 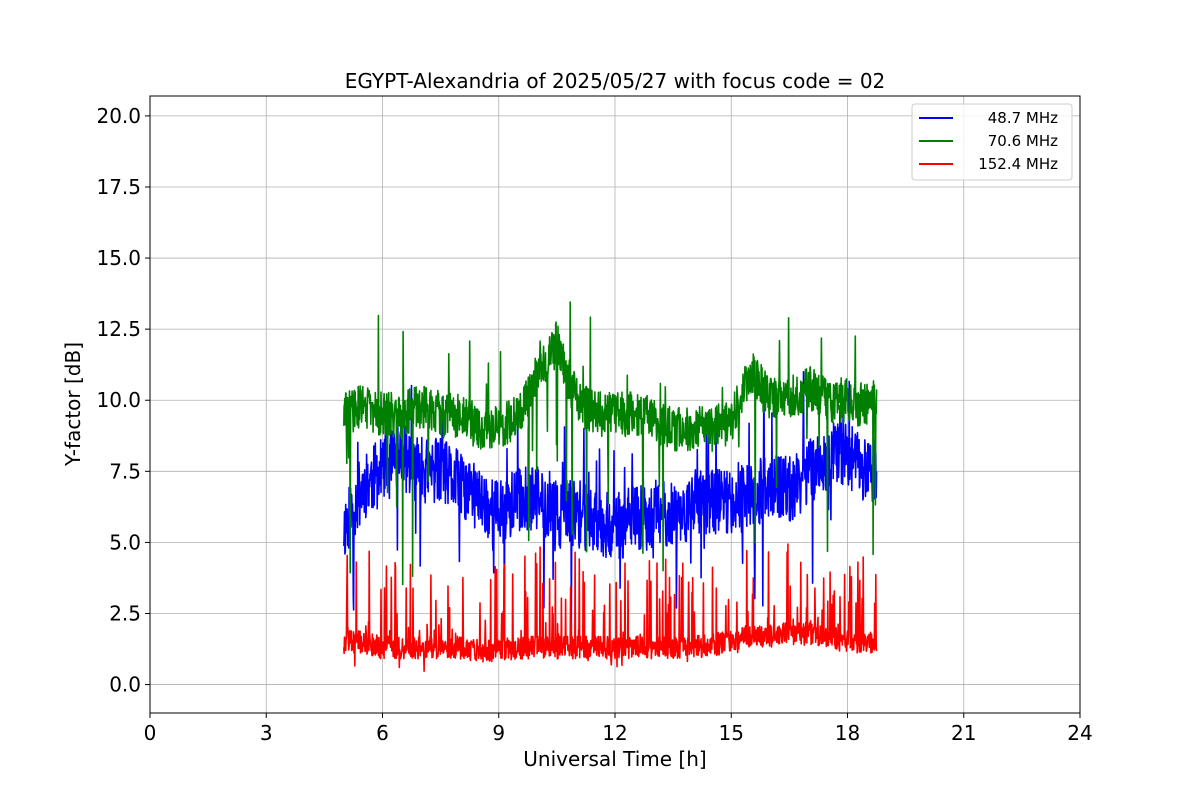 I want to click on y-tick-label: 12.5, so click(x=118, y=329).